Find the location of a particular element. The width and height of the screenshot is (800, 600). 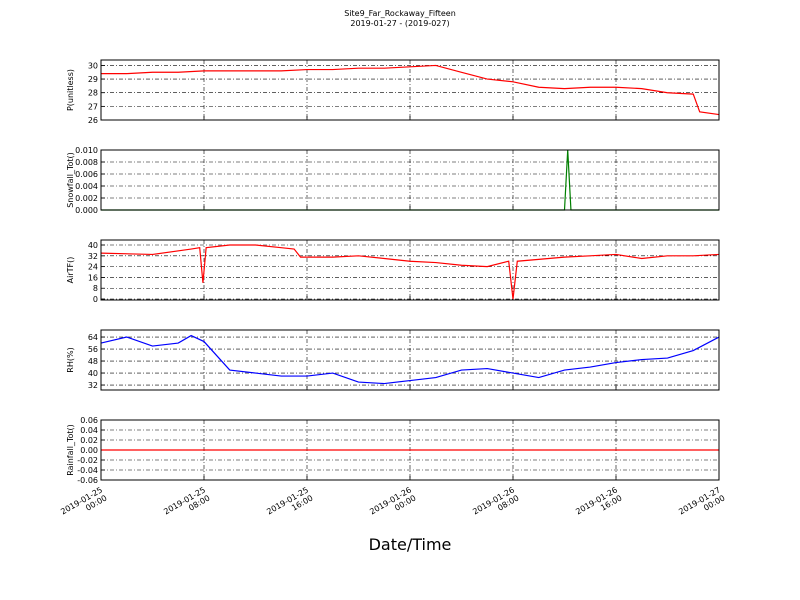

x-tick-label: 2019-01-2616:00 is located at coordinates (598, 504).